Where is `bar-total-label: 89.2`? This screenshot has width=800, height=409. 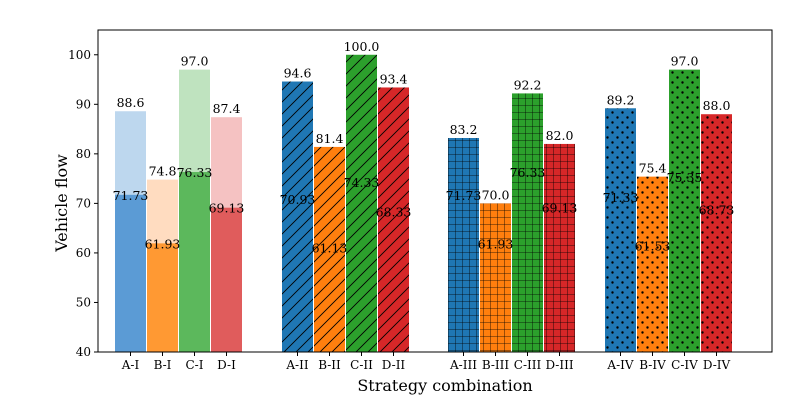 bar-total-label: 89.2 is located at coordinates (621, 99).